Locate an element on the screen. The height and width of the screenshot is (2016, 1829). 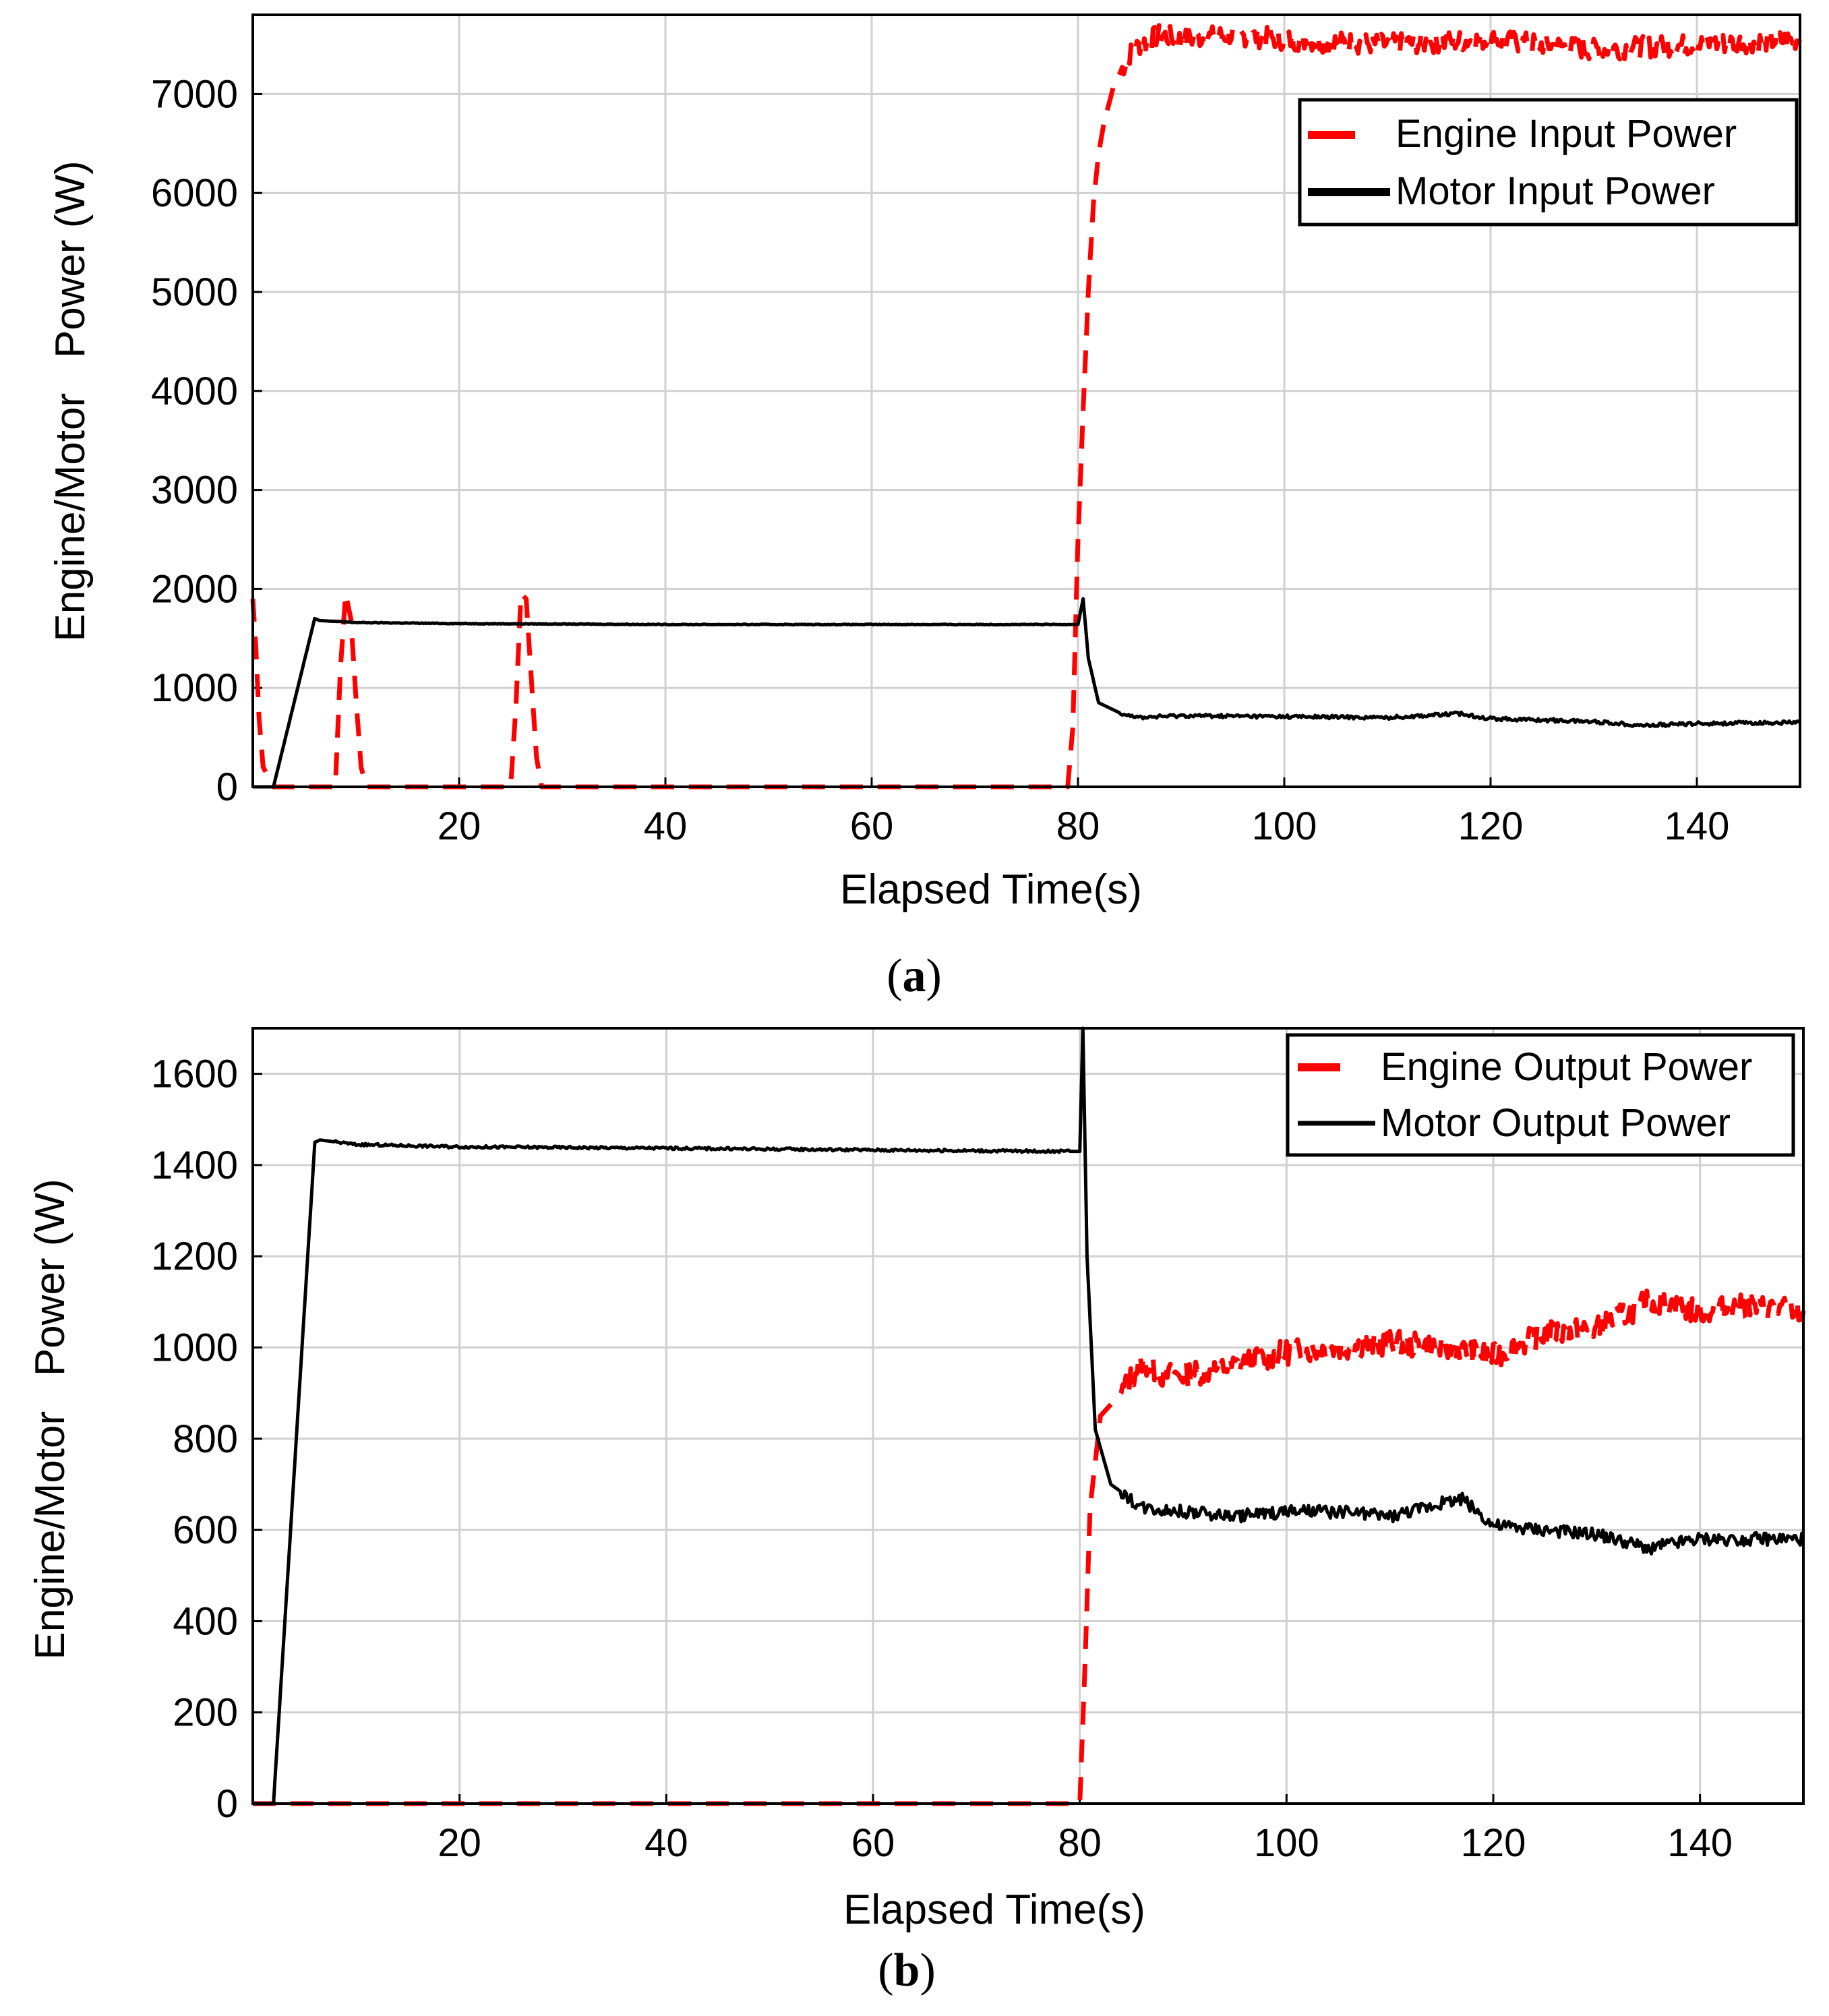
panel-caption-a: (a) is located at coordinates (914, 976).